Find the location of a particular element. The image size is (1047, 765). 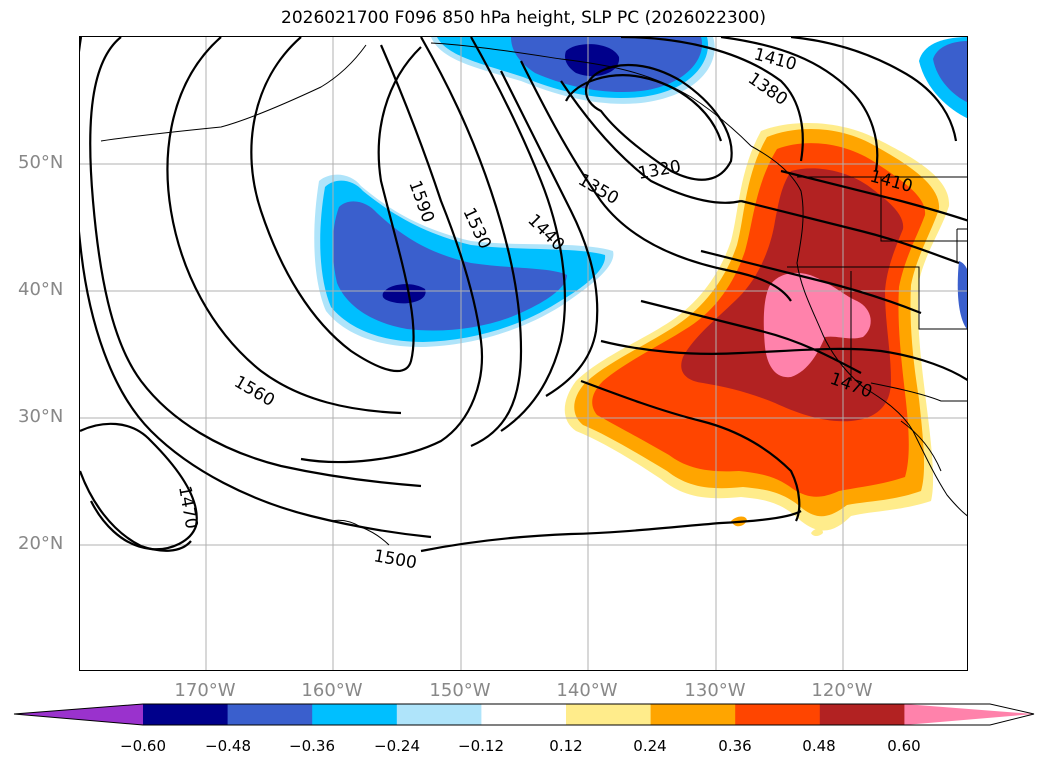

contour-label: 1350 is located at coordinates (598, 189).